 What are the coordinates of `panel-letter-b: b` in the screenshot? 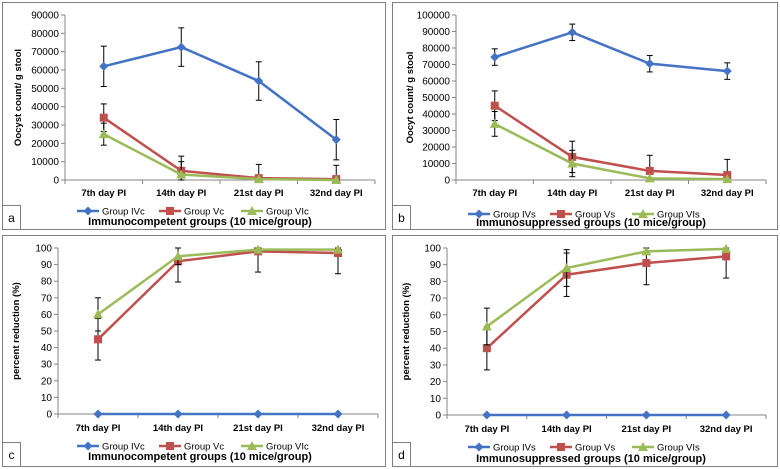 It's located at (402, 217).